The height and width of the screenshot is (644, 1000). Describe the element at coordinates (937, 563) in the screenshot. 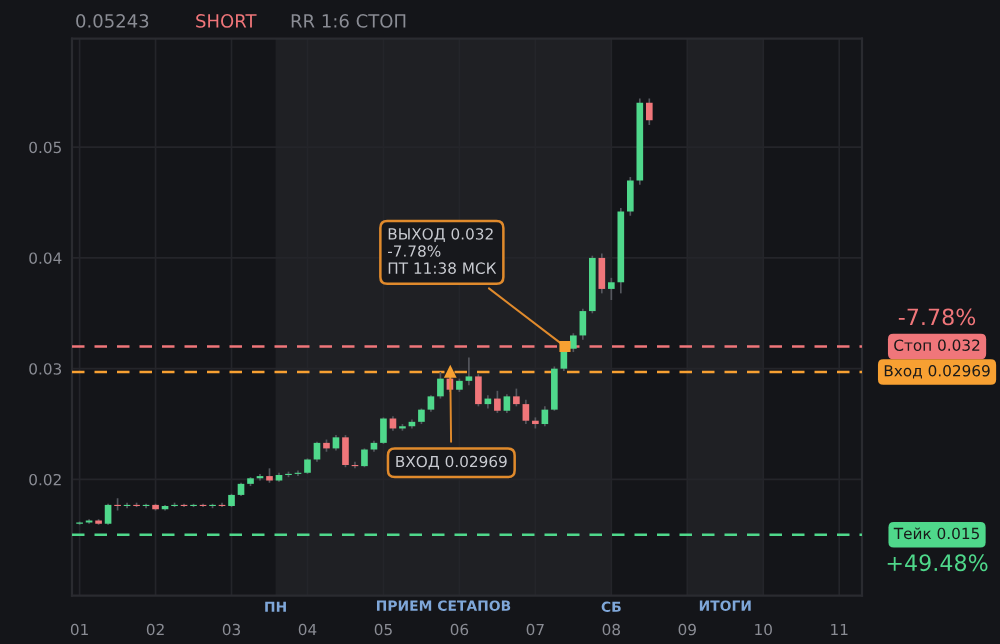

I see `text: +49.48%` at that location.